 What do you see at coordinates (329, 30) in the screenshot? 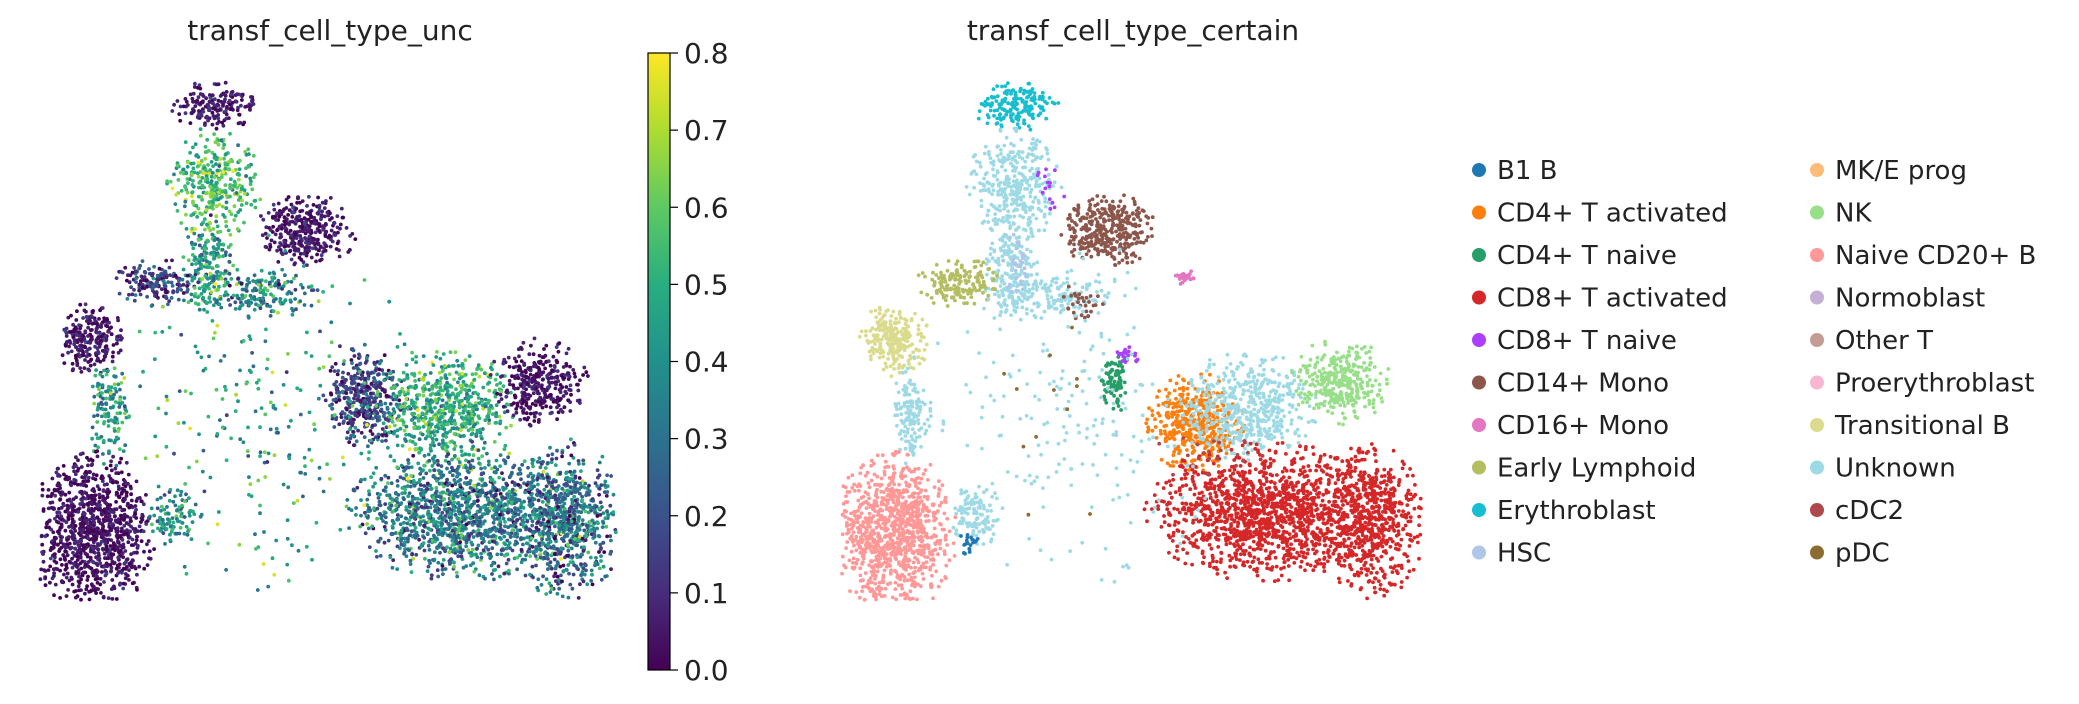
I see `panel1-title: transf_cell_type_unc` at bounding box center [329, 30].